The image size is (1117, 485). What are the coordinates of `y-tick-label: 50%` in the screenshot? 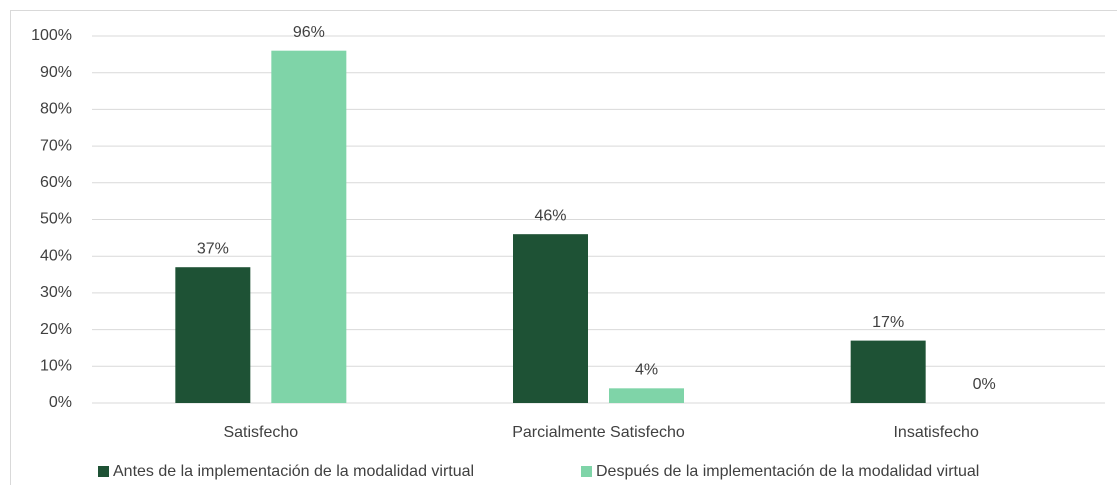 It's located at (56, 219).